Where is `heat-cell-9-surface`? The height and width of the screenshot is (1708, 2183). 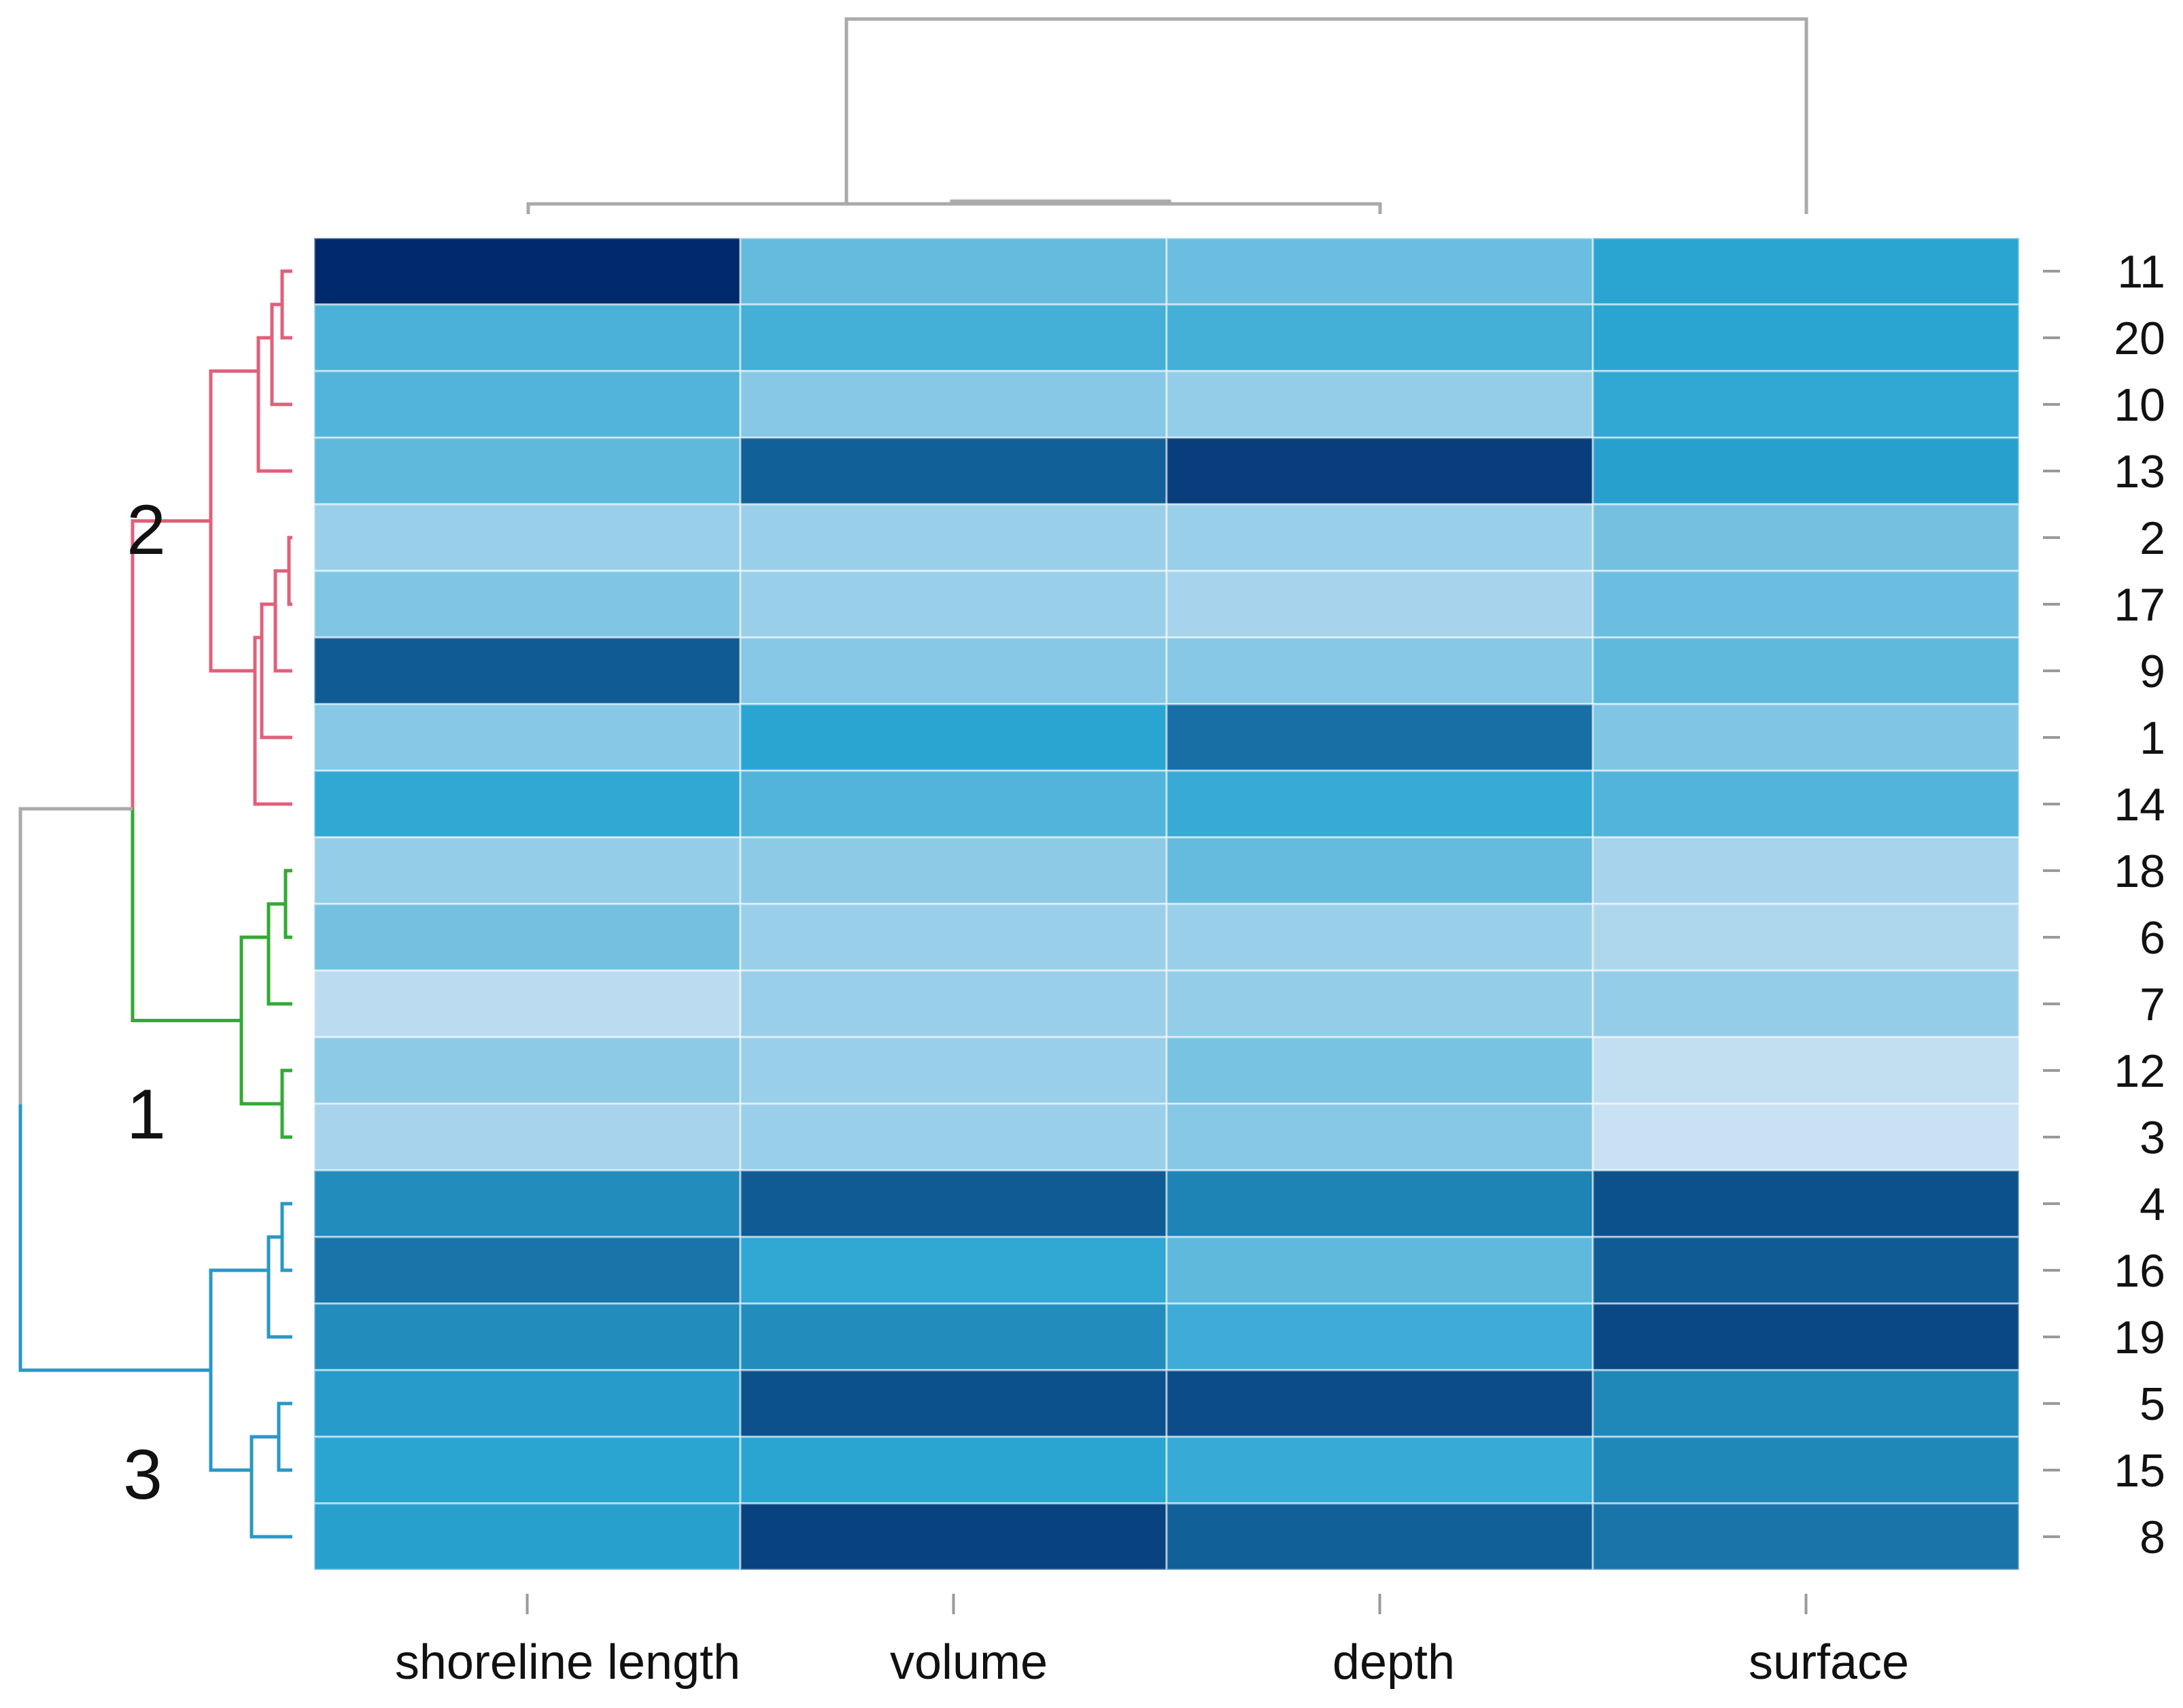
heat-cell-9-surface is located at coordinates (1807, 670).